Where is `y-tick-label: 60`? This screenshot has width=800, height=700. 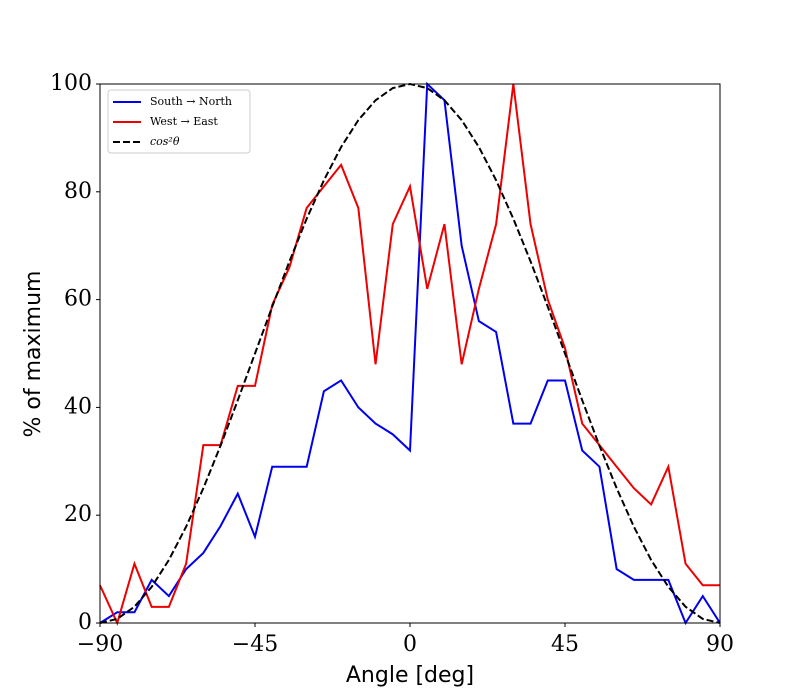 y-tick-label: 60 is located at coordinates (78, 299).